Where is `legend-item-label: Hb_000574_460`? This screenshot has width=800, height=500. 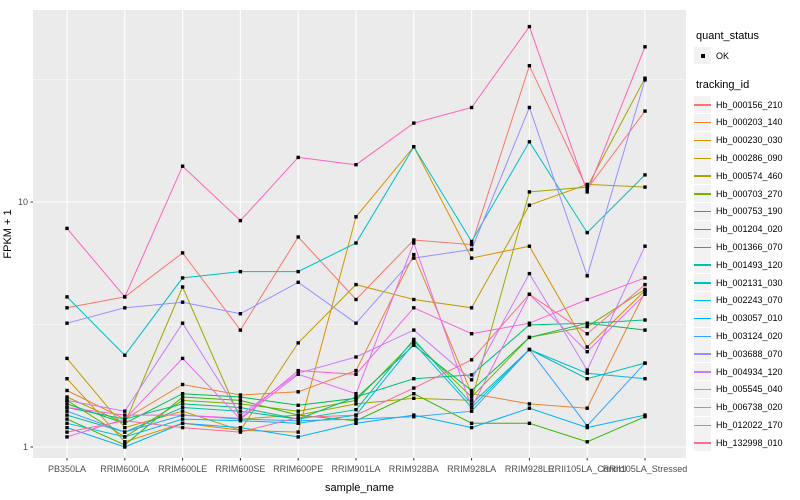 legend-item-label: Hb_000574_460 is located at coordinates (749, 175).